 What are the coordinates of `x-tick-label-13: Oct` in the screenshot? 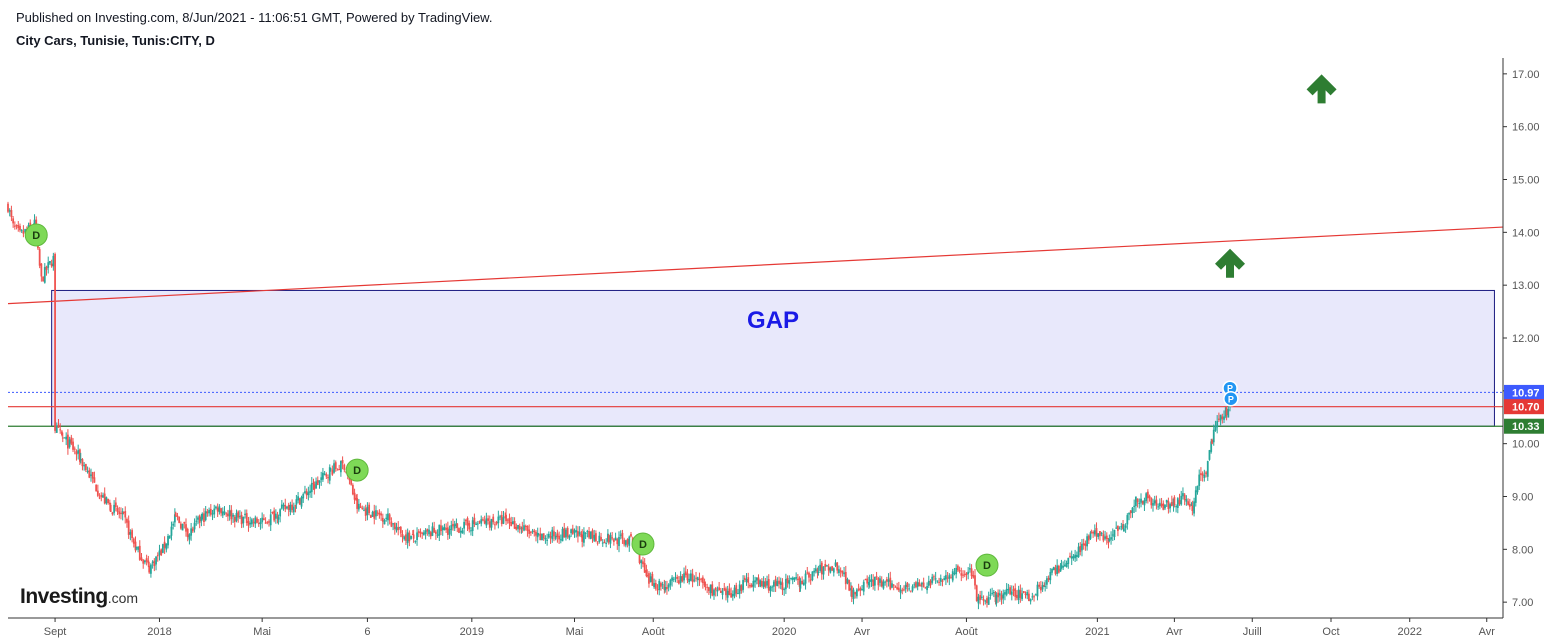 It's located at (1330, 632).